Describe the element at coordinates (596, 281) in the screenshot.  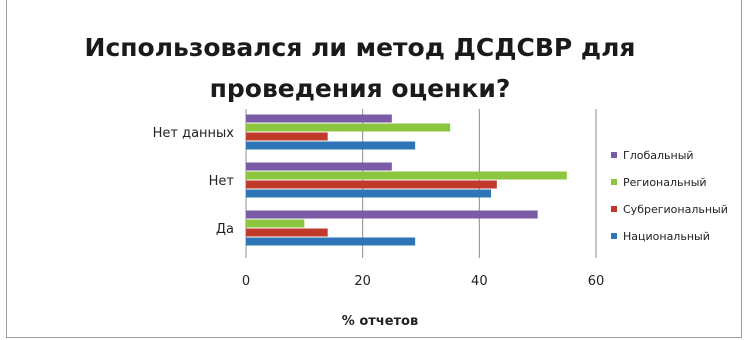
I see `x-tick-label-60: 60` at that location.